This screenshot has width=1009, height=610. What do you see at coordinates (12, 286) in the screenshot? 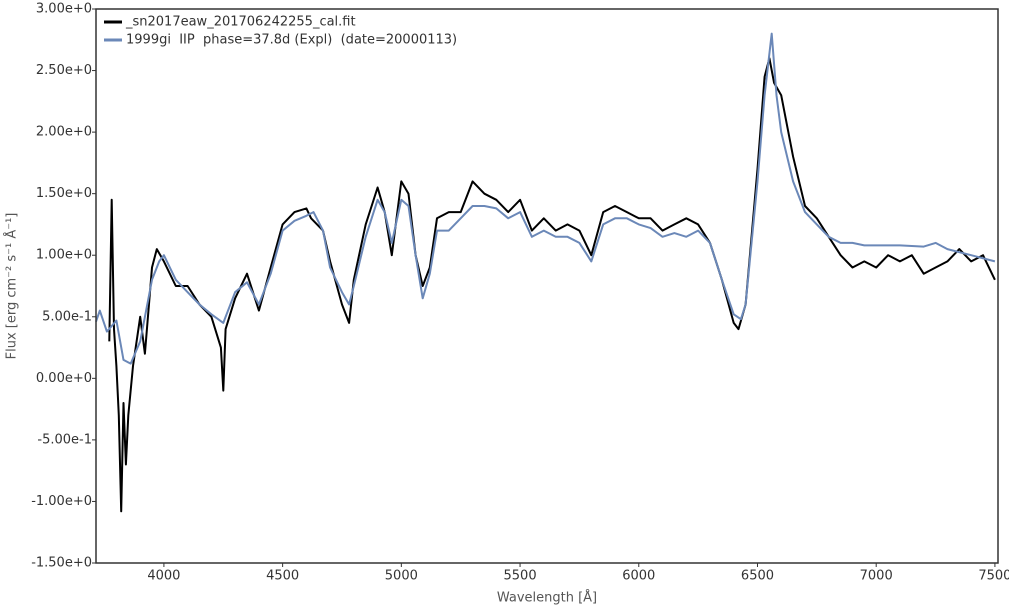
I see `y-axis-label: Flux [erg cm⁻² s⁻¹ Å⁻¹]` at bounding box center [12, 286].